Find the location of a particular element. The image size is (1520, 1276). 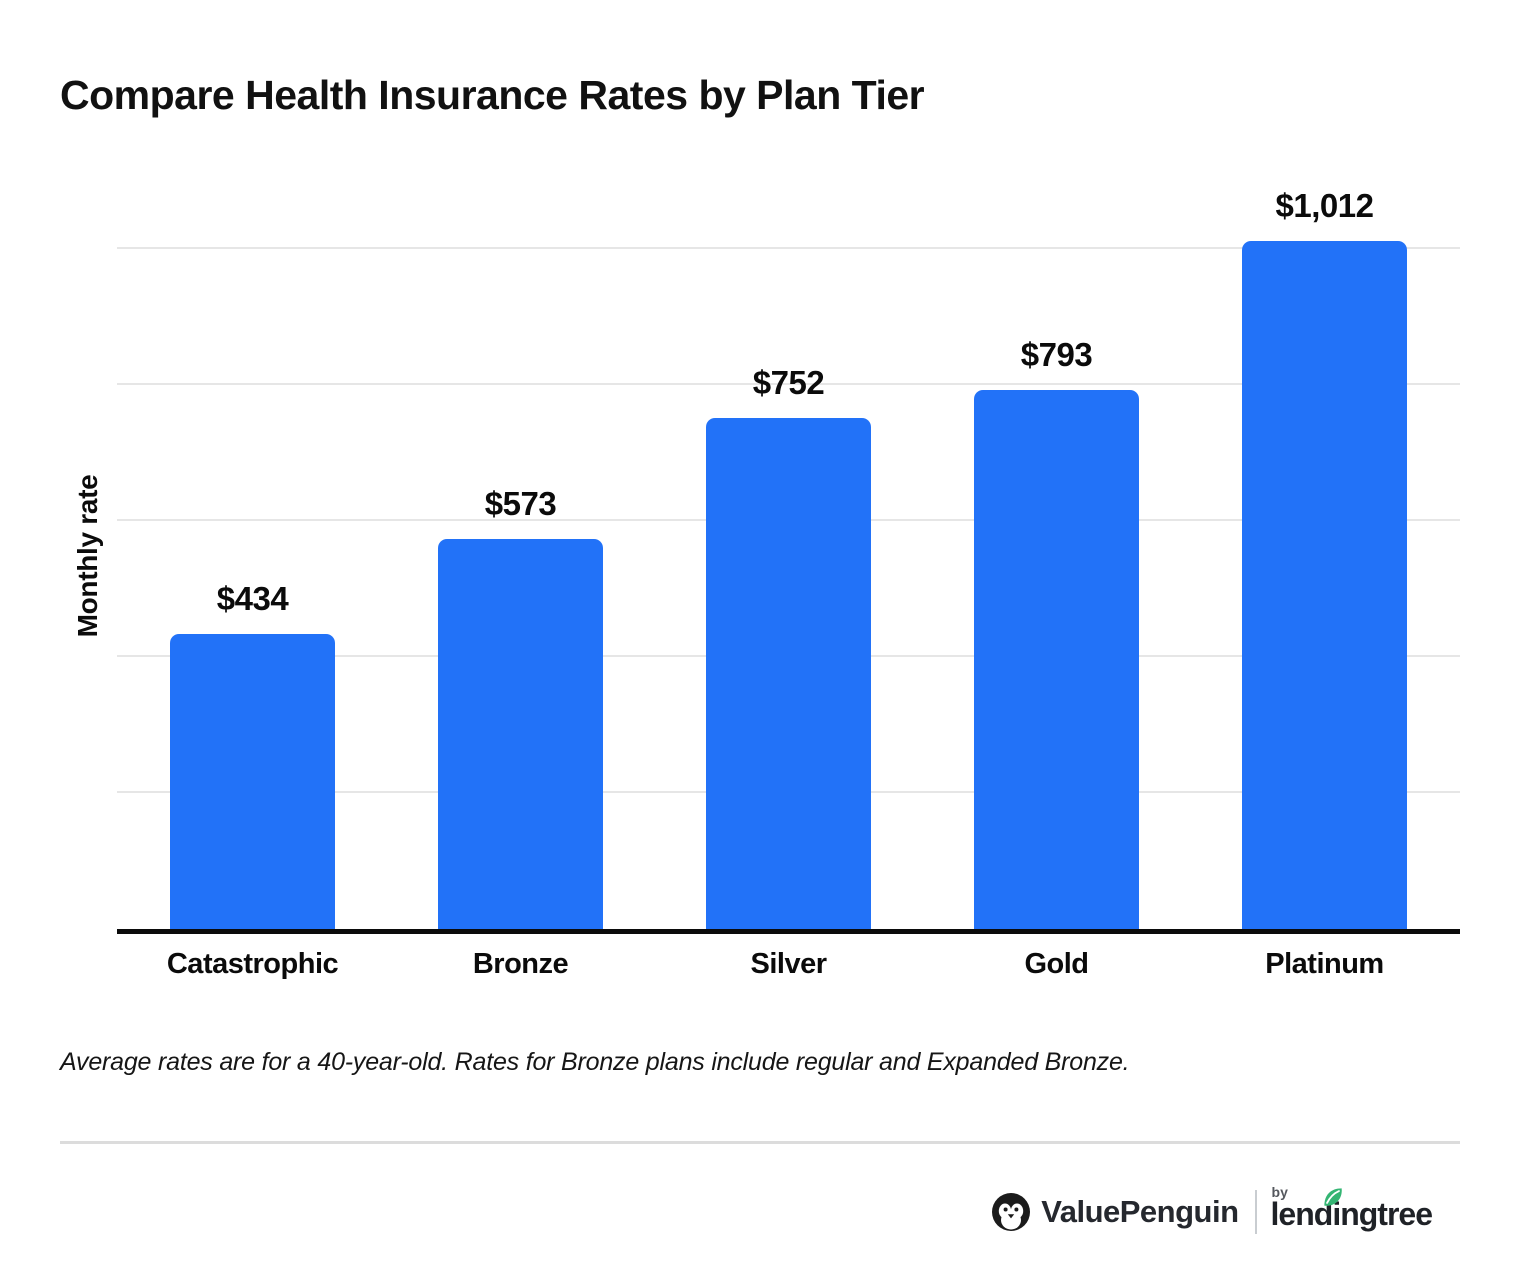

lendingtree-wordmark: lendingtree is located at coordinates (1351, 1213).